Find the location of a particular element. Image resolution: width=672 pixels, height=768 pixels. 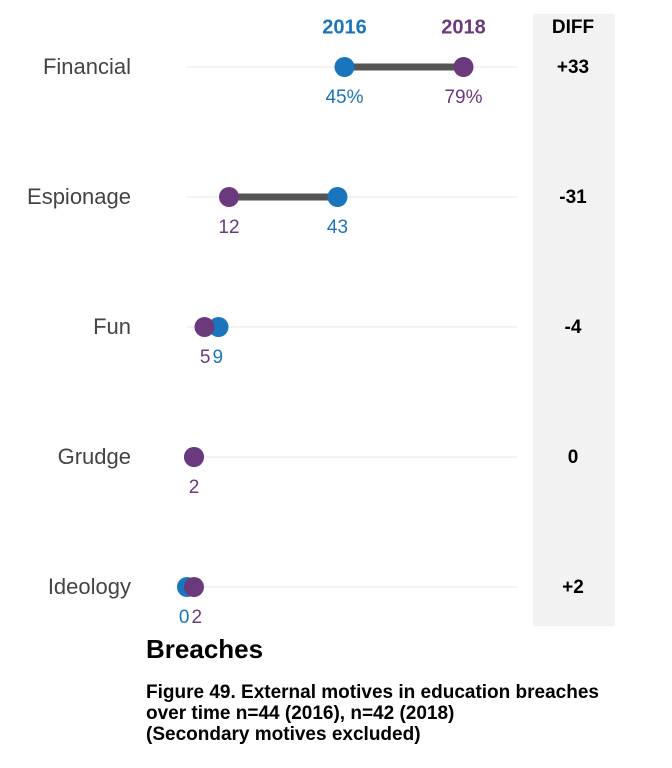

legend-2016: 2016 is located at coordinates (344, 27).